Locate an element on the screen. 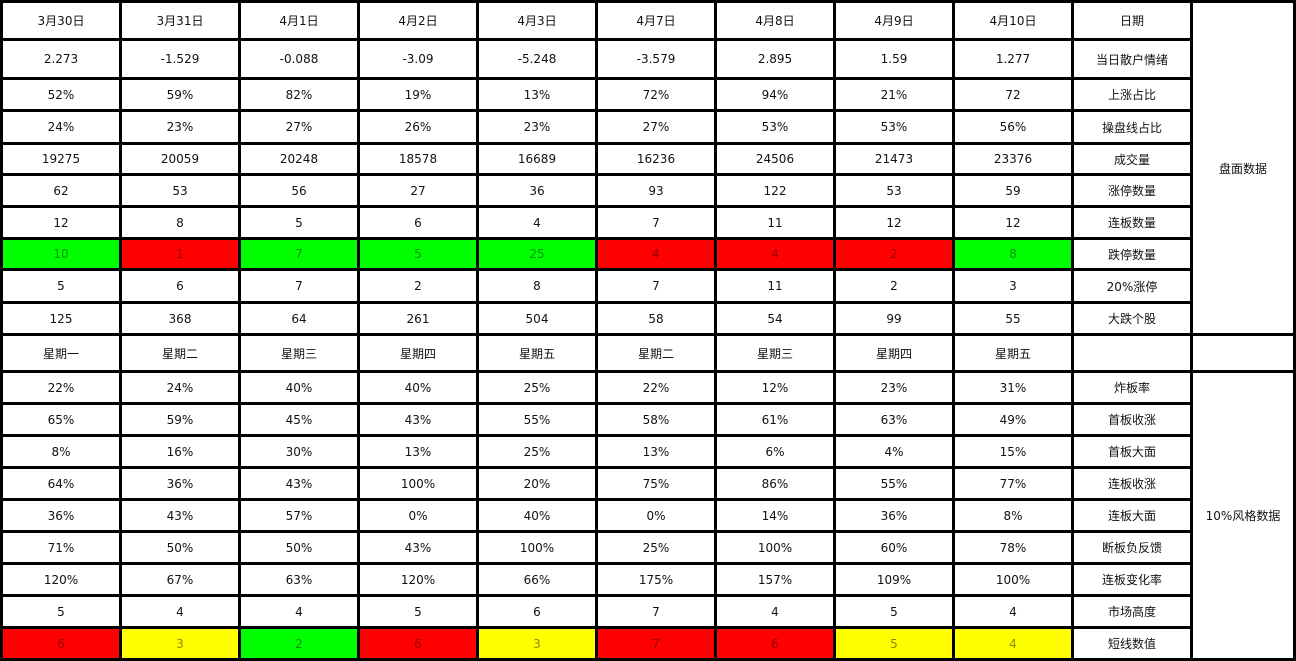 This screenshot has width=1296, height=661. data-cell: 55 is located at coordinates (1013, 318).